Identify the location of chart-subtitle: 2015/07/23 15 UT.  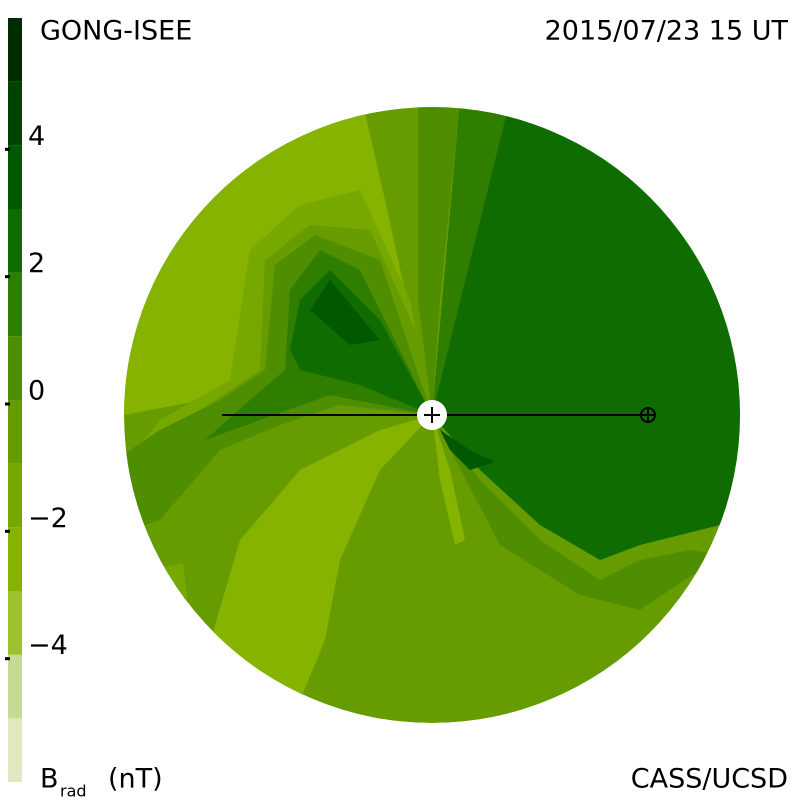
(667, 31).